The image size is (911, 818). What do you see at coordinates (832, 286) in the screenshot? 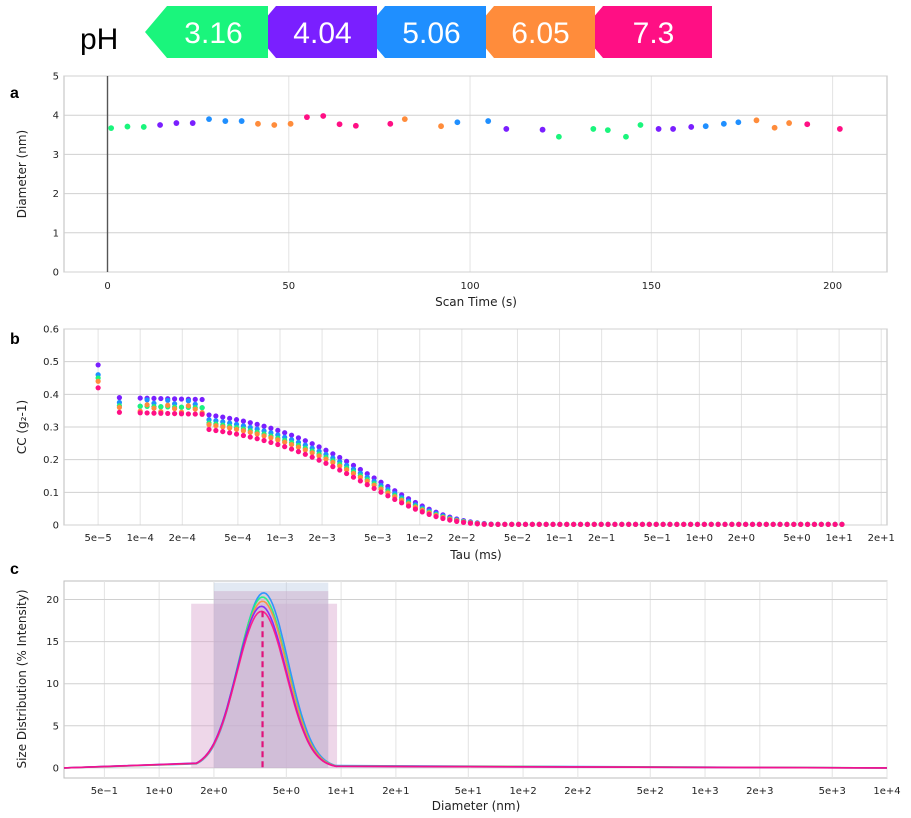
I see `x-tick-label: 200` at bounding box center [832, 286].